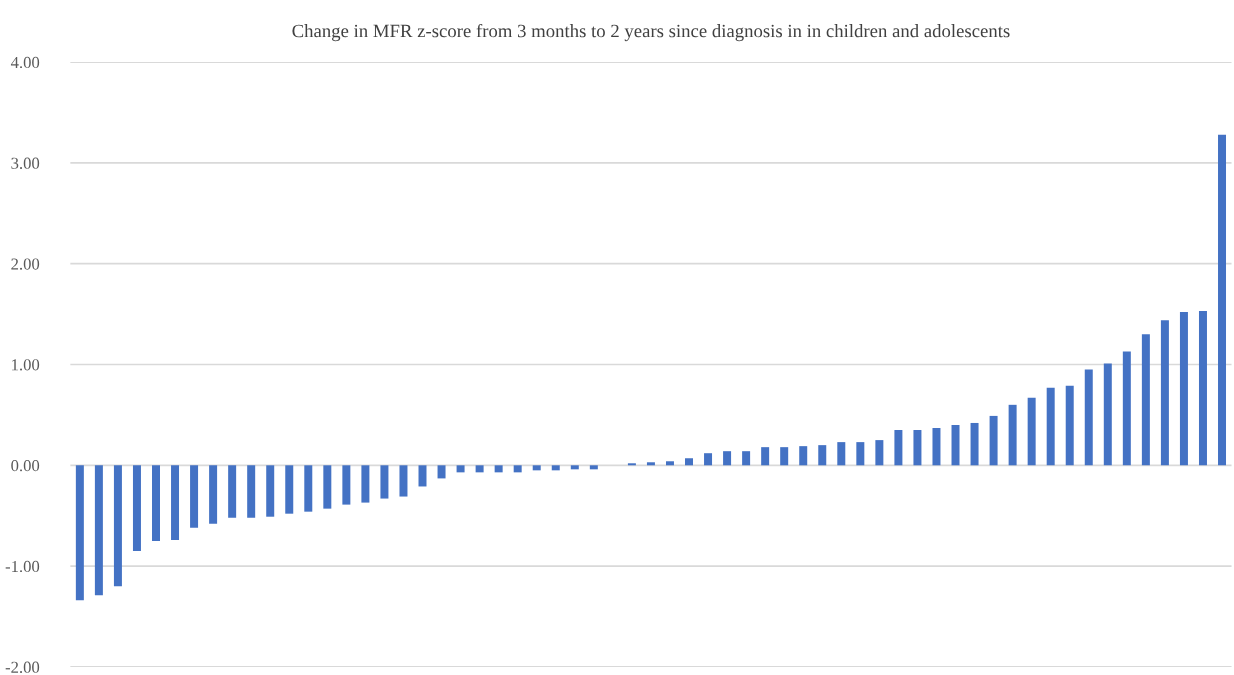  Describe the element at coordinates (22, 566) in the screenshot. I see `y-tick-label: -1.00` at that location.